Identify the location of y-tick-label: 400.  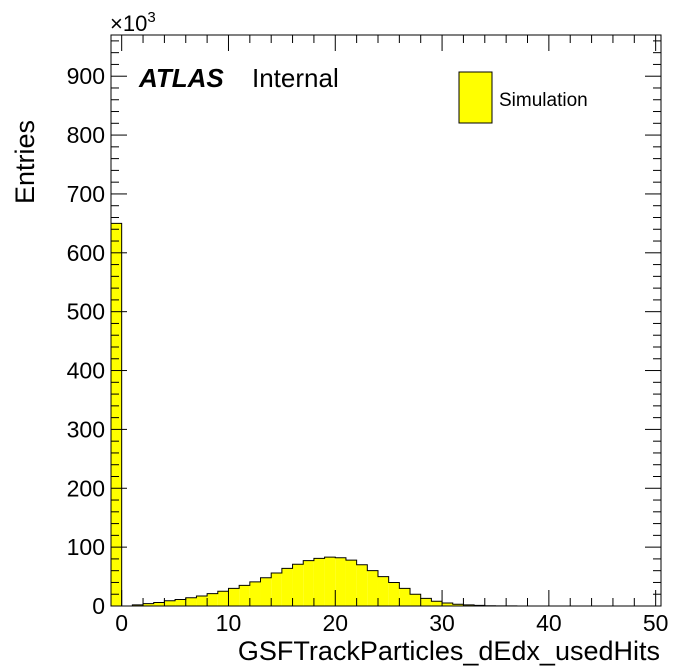
(86, 371).